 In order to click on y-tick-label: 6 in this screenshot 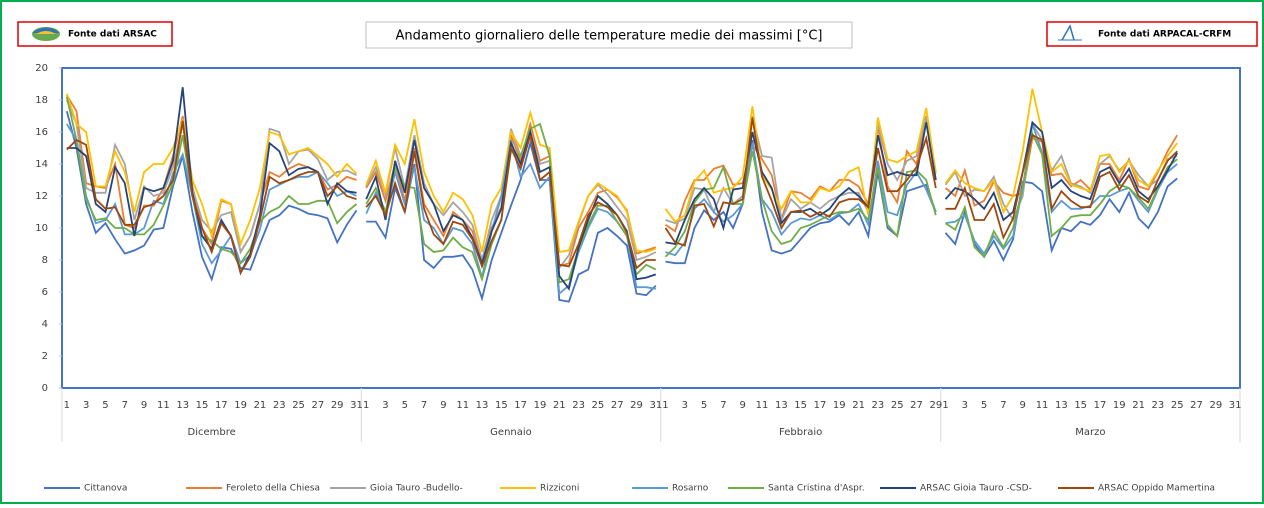, I will do `click(45, 292)`.